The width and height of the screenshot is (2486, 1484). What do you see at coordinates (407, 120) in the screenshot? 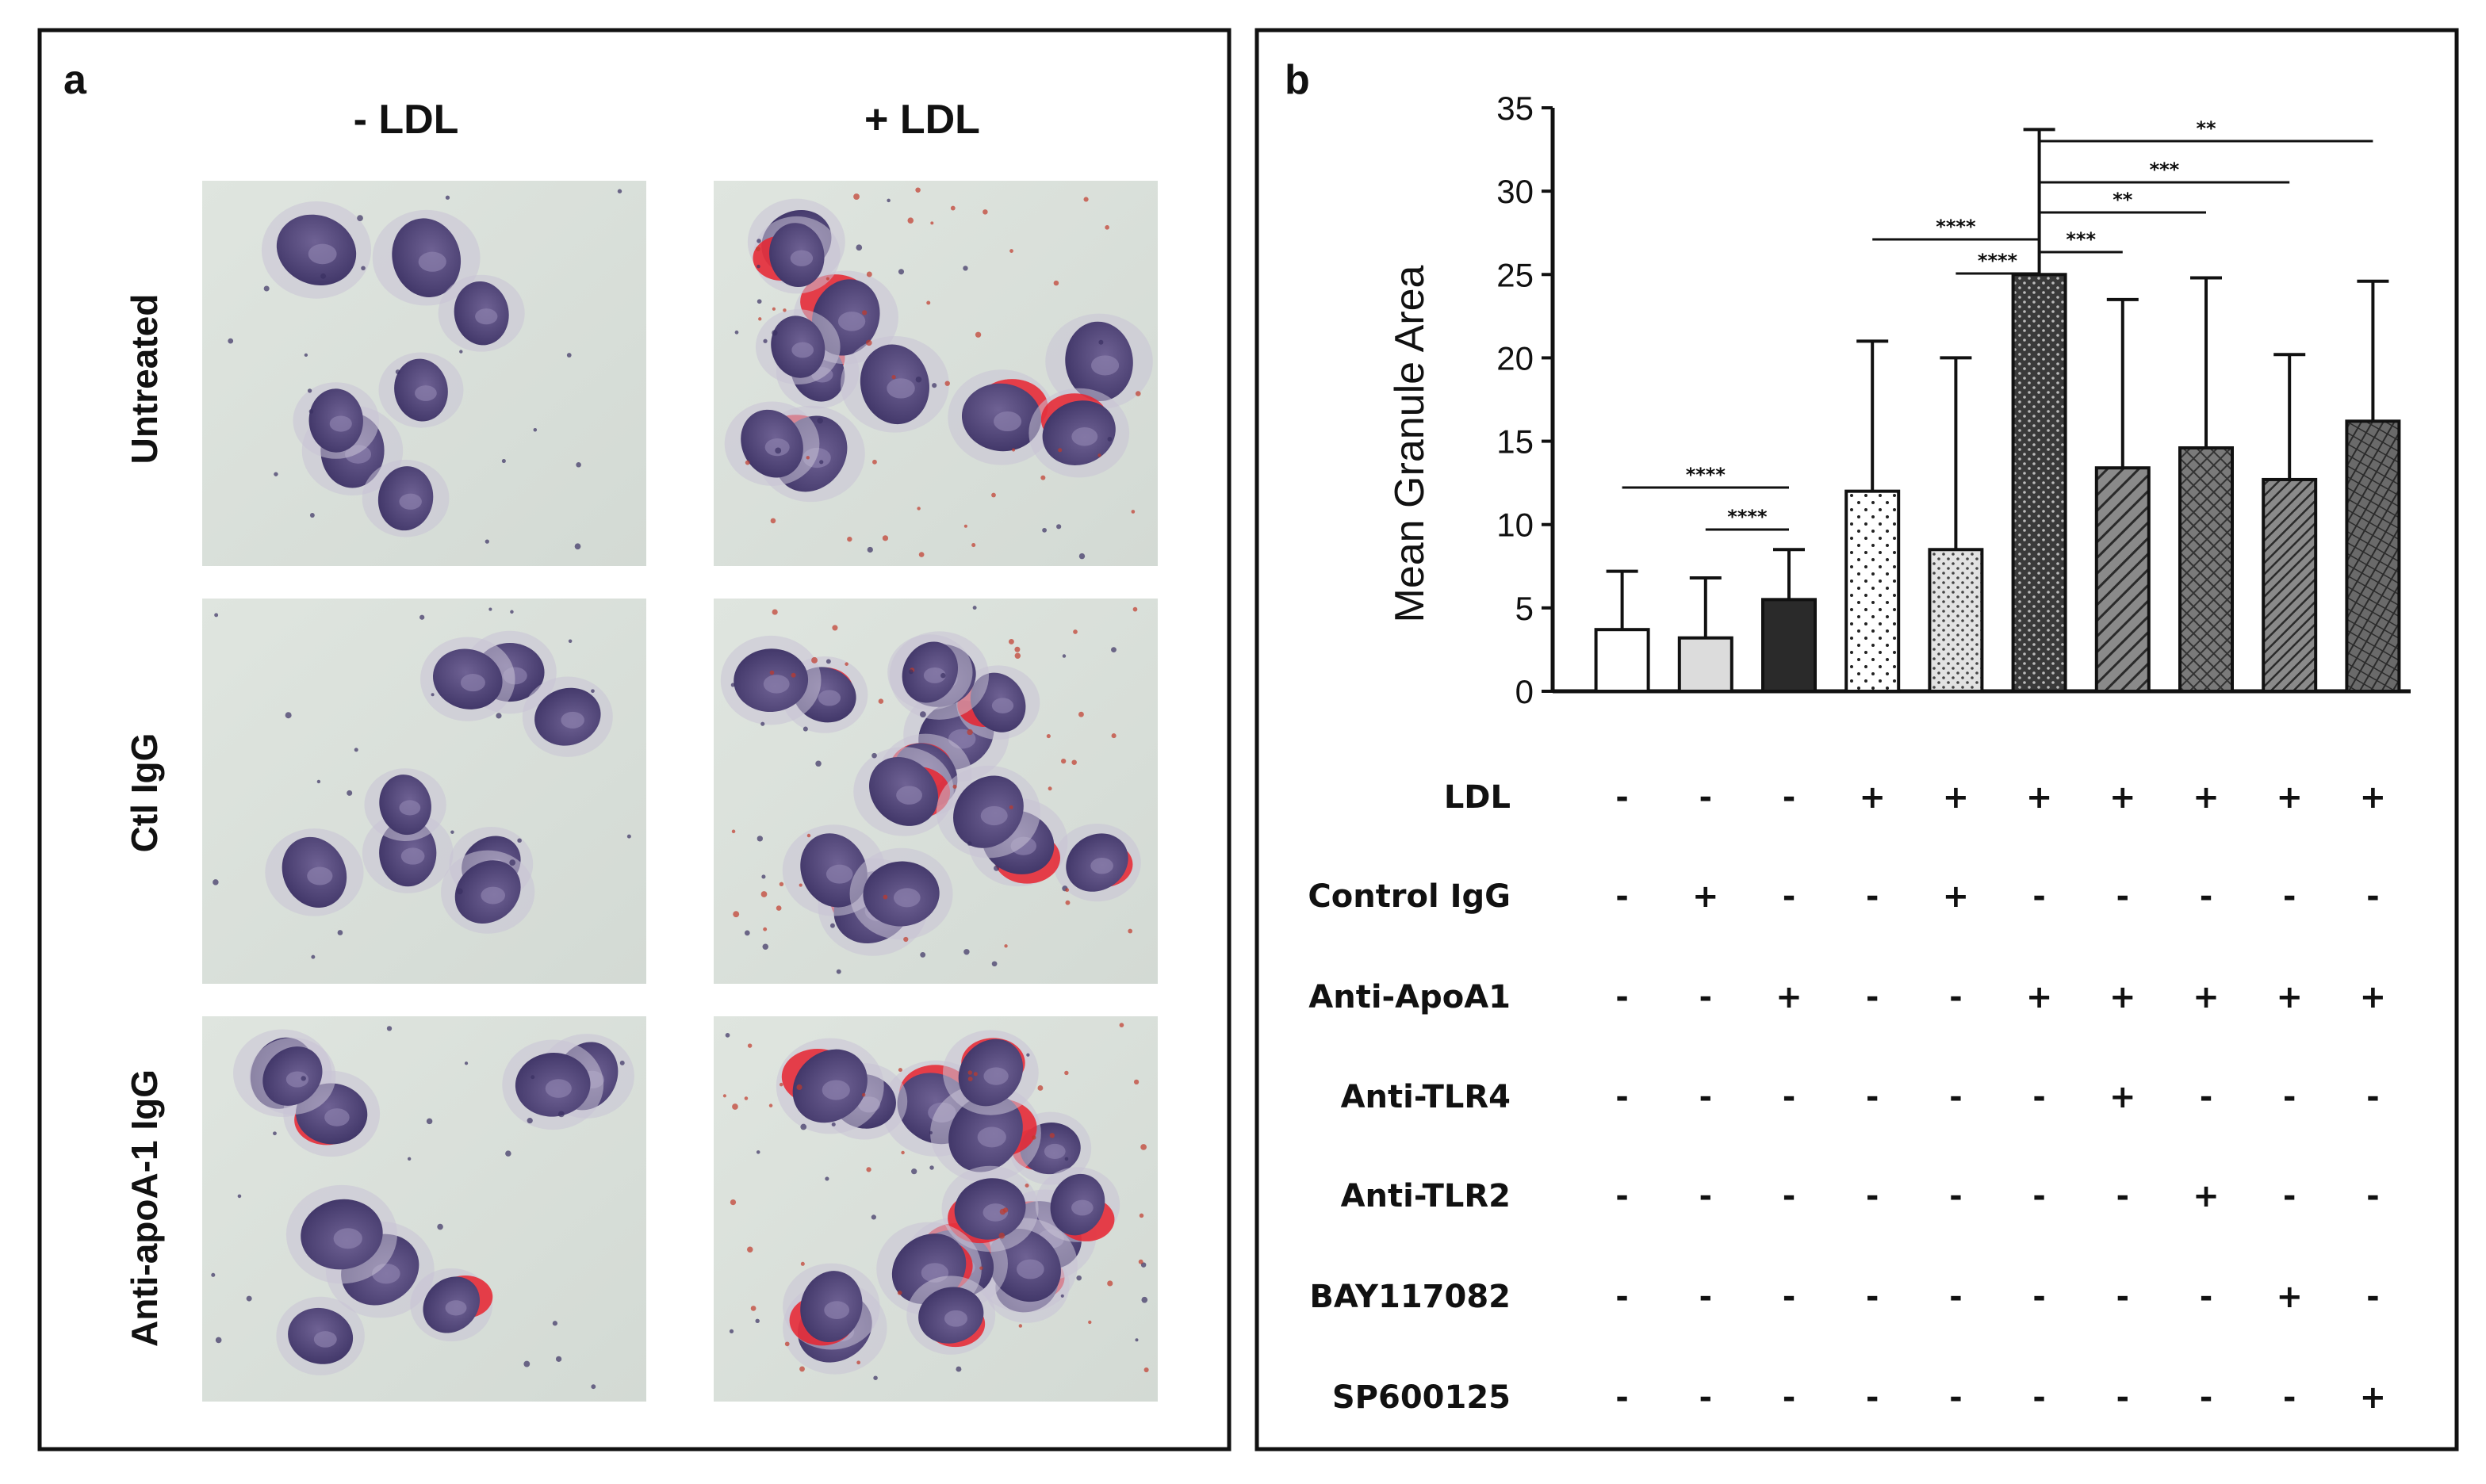
I see `column-header-minus-ldl: - LDL` at bounding box center [407, 120].